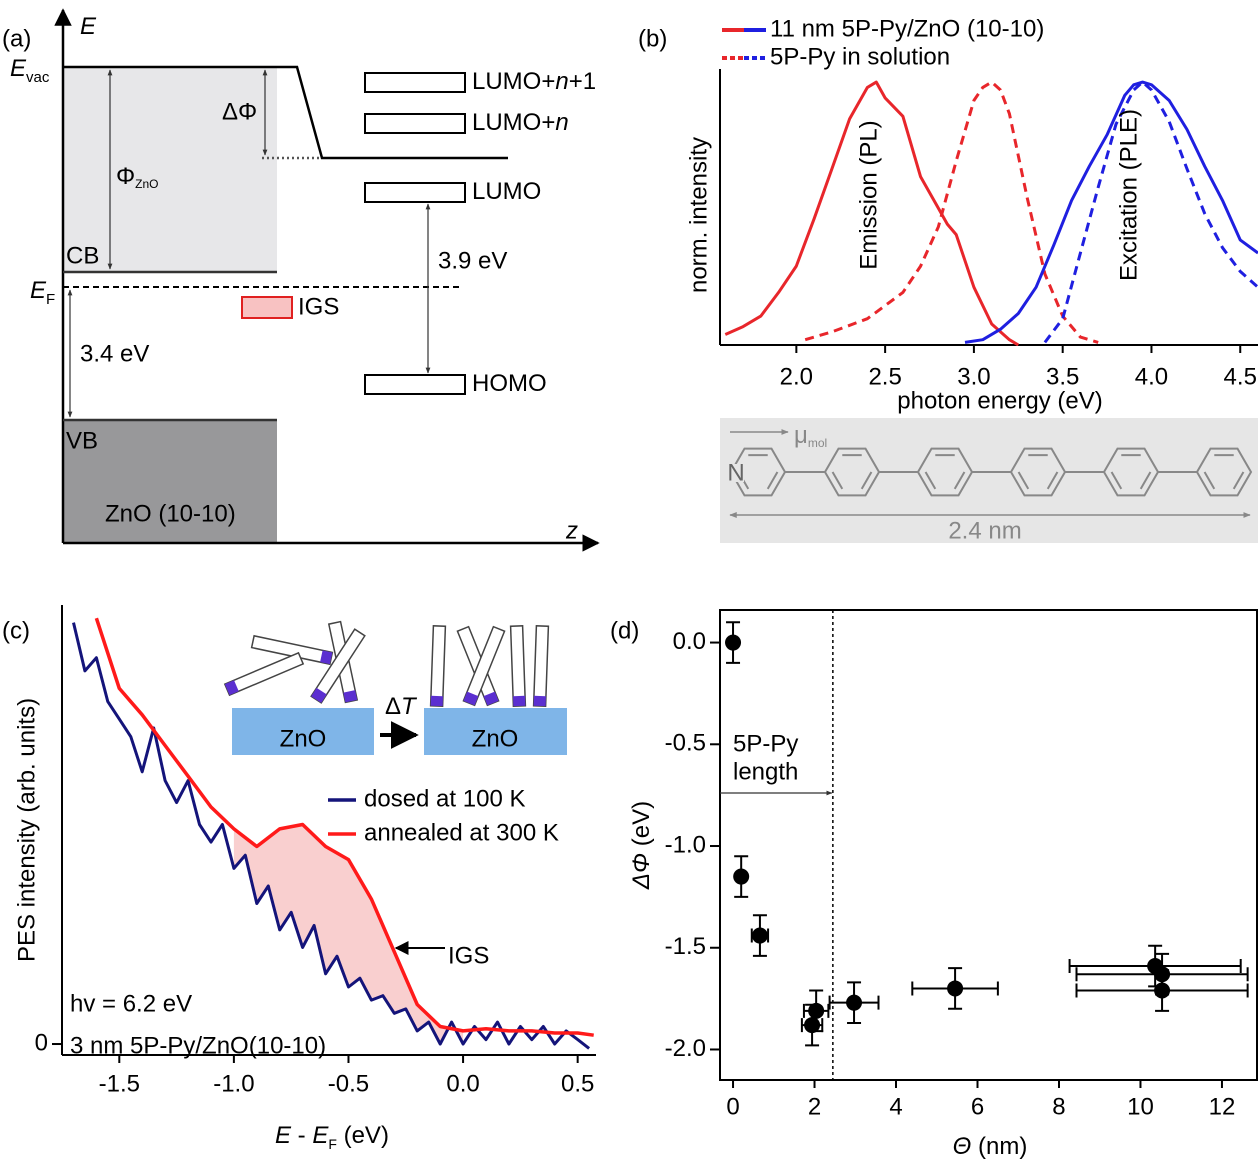  What do you see at coordinates (170, 513) in the screenshot?
I see `substrate-label: ZnO (10-10)` at bounding box center [170, 513].